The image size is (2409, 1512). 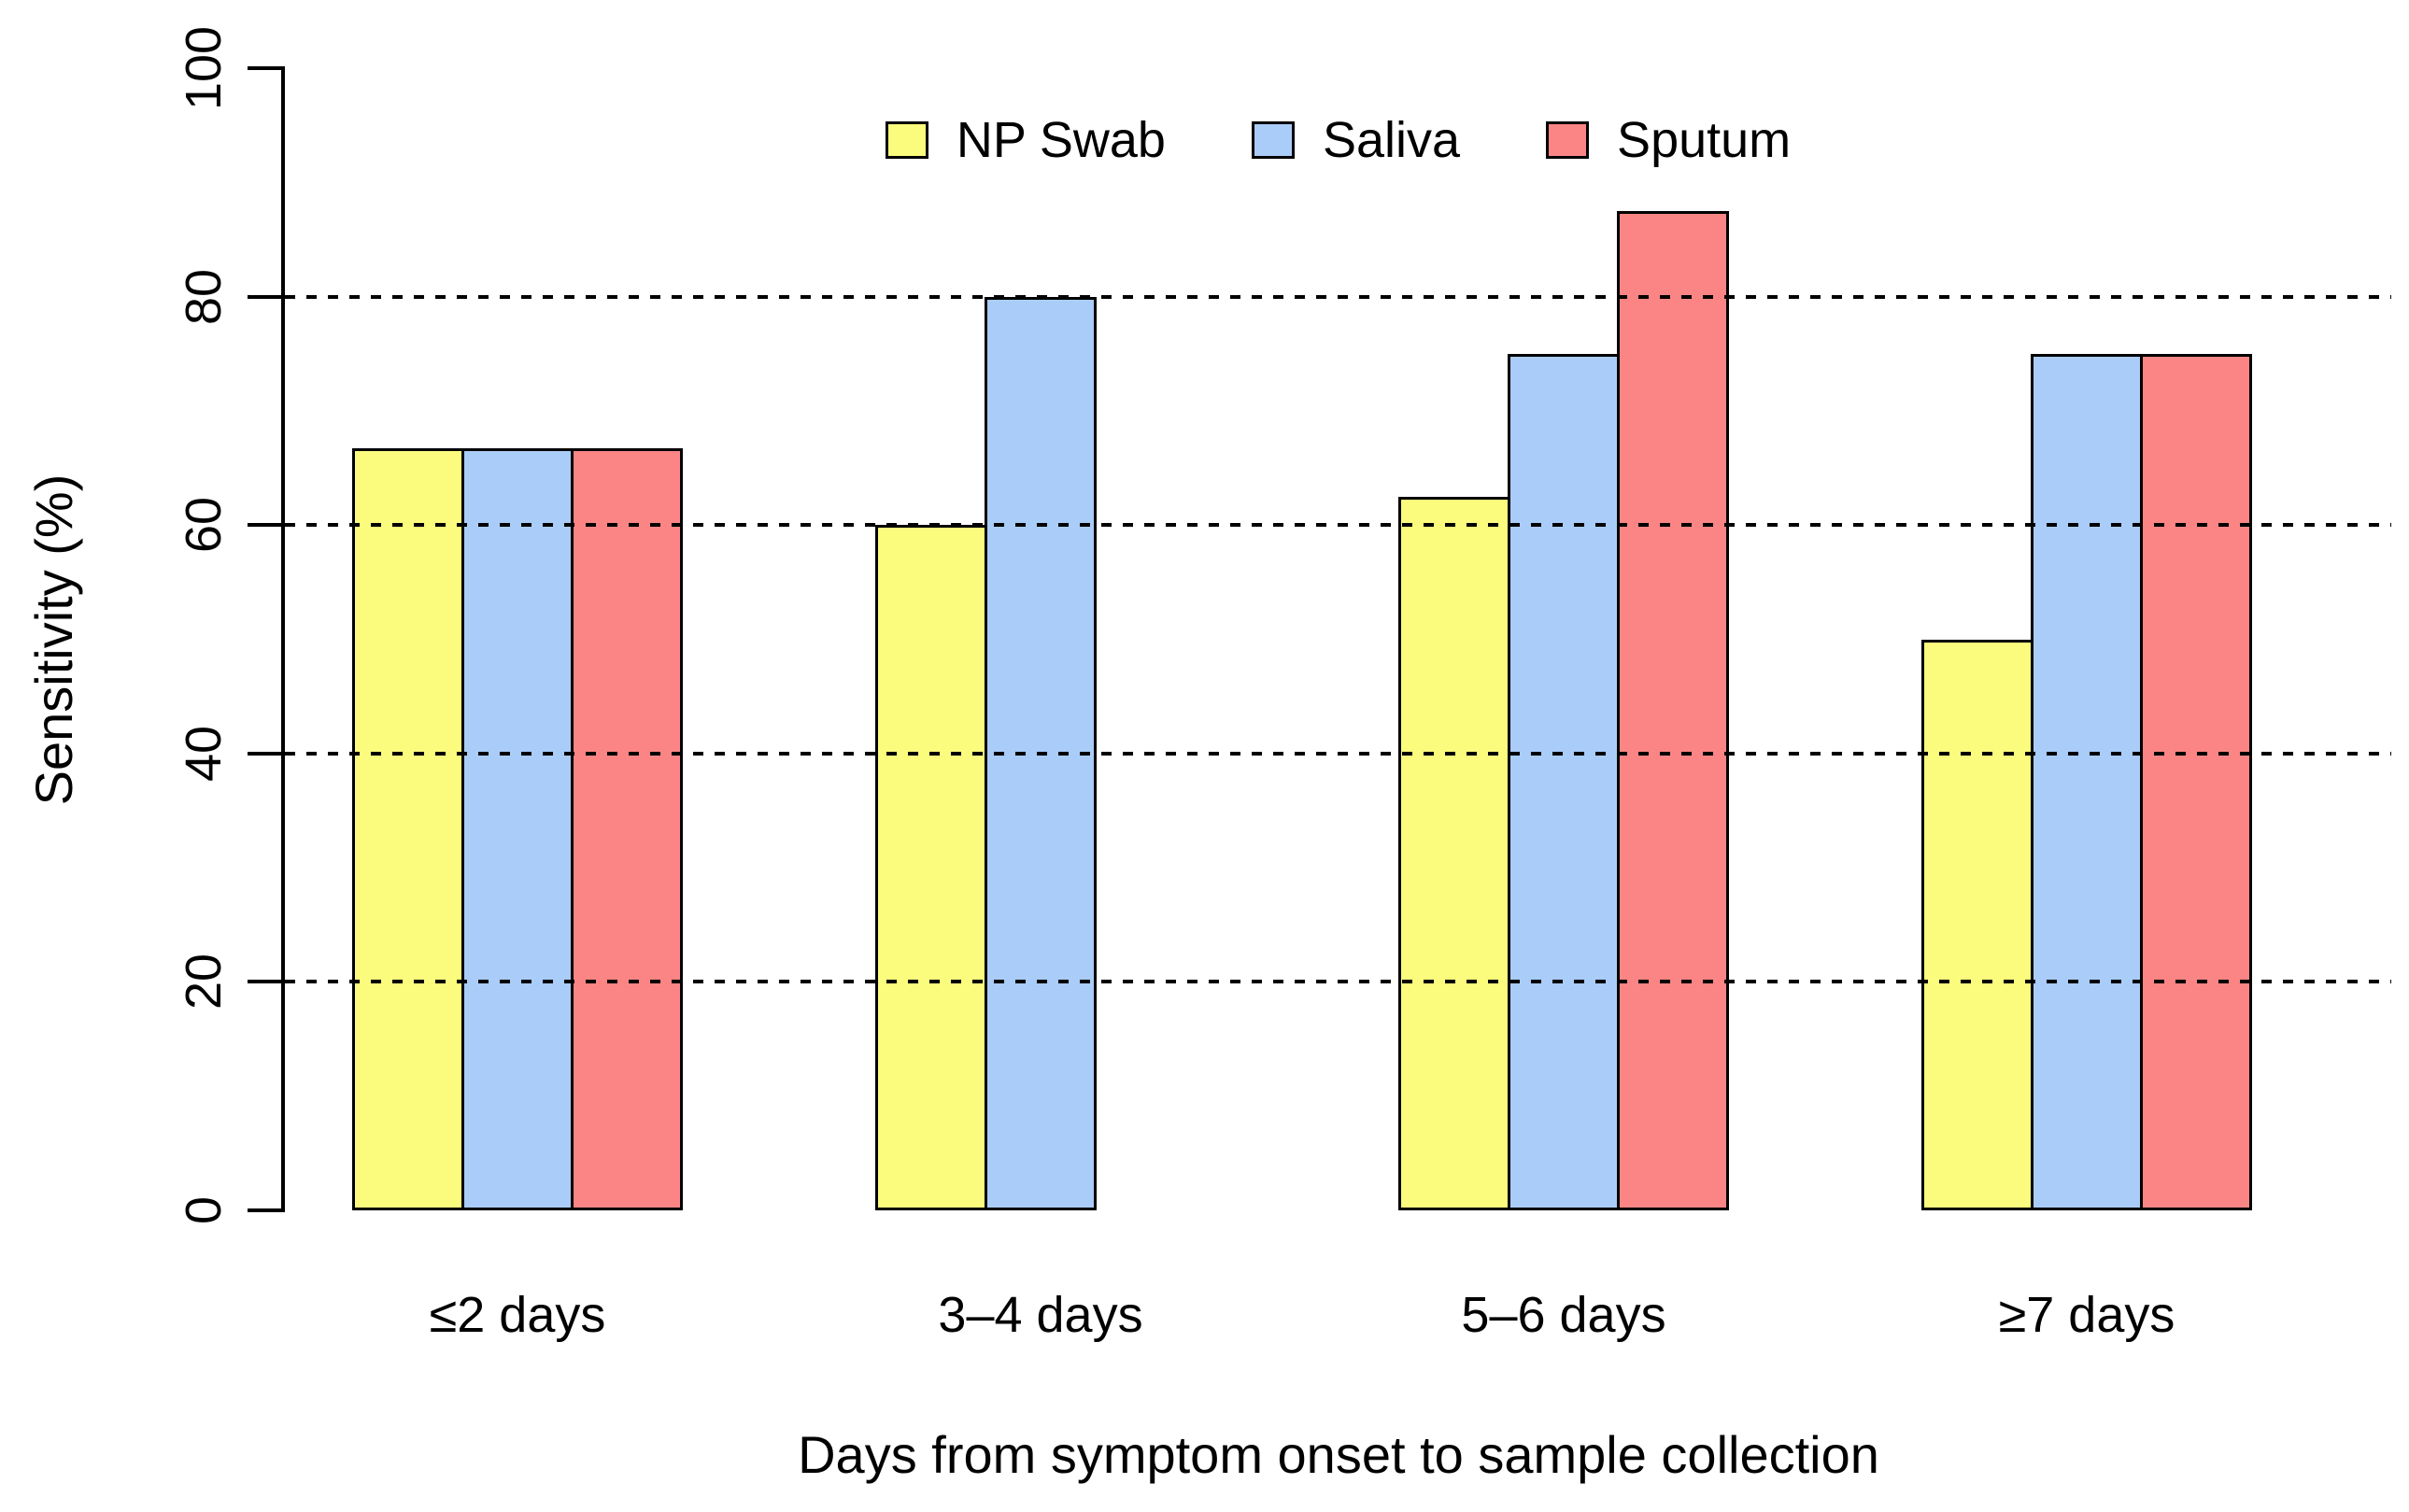 I want to click on y-tick-label: 40, so click(x=204, y=754).